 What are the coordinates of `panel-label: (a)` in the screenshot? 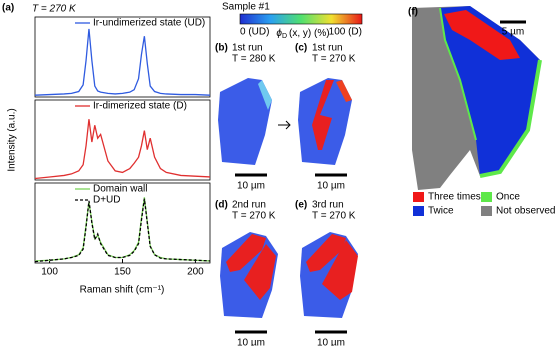 It's located at (8, 8).